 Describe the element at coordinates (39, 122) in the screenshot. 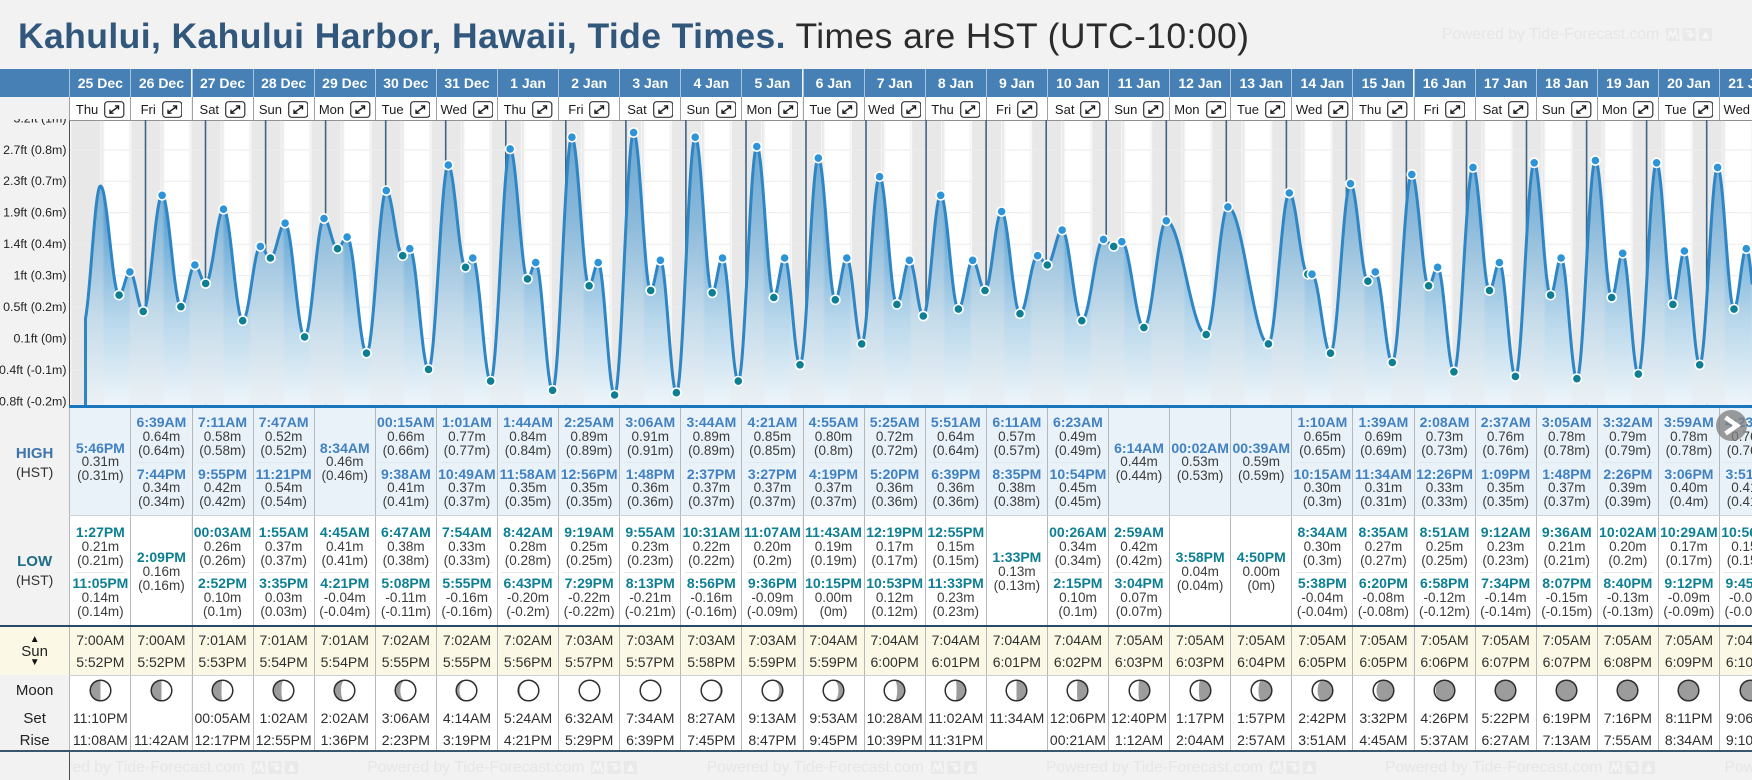

I see `svg-text: 3.2ft (1m)` at that location.